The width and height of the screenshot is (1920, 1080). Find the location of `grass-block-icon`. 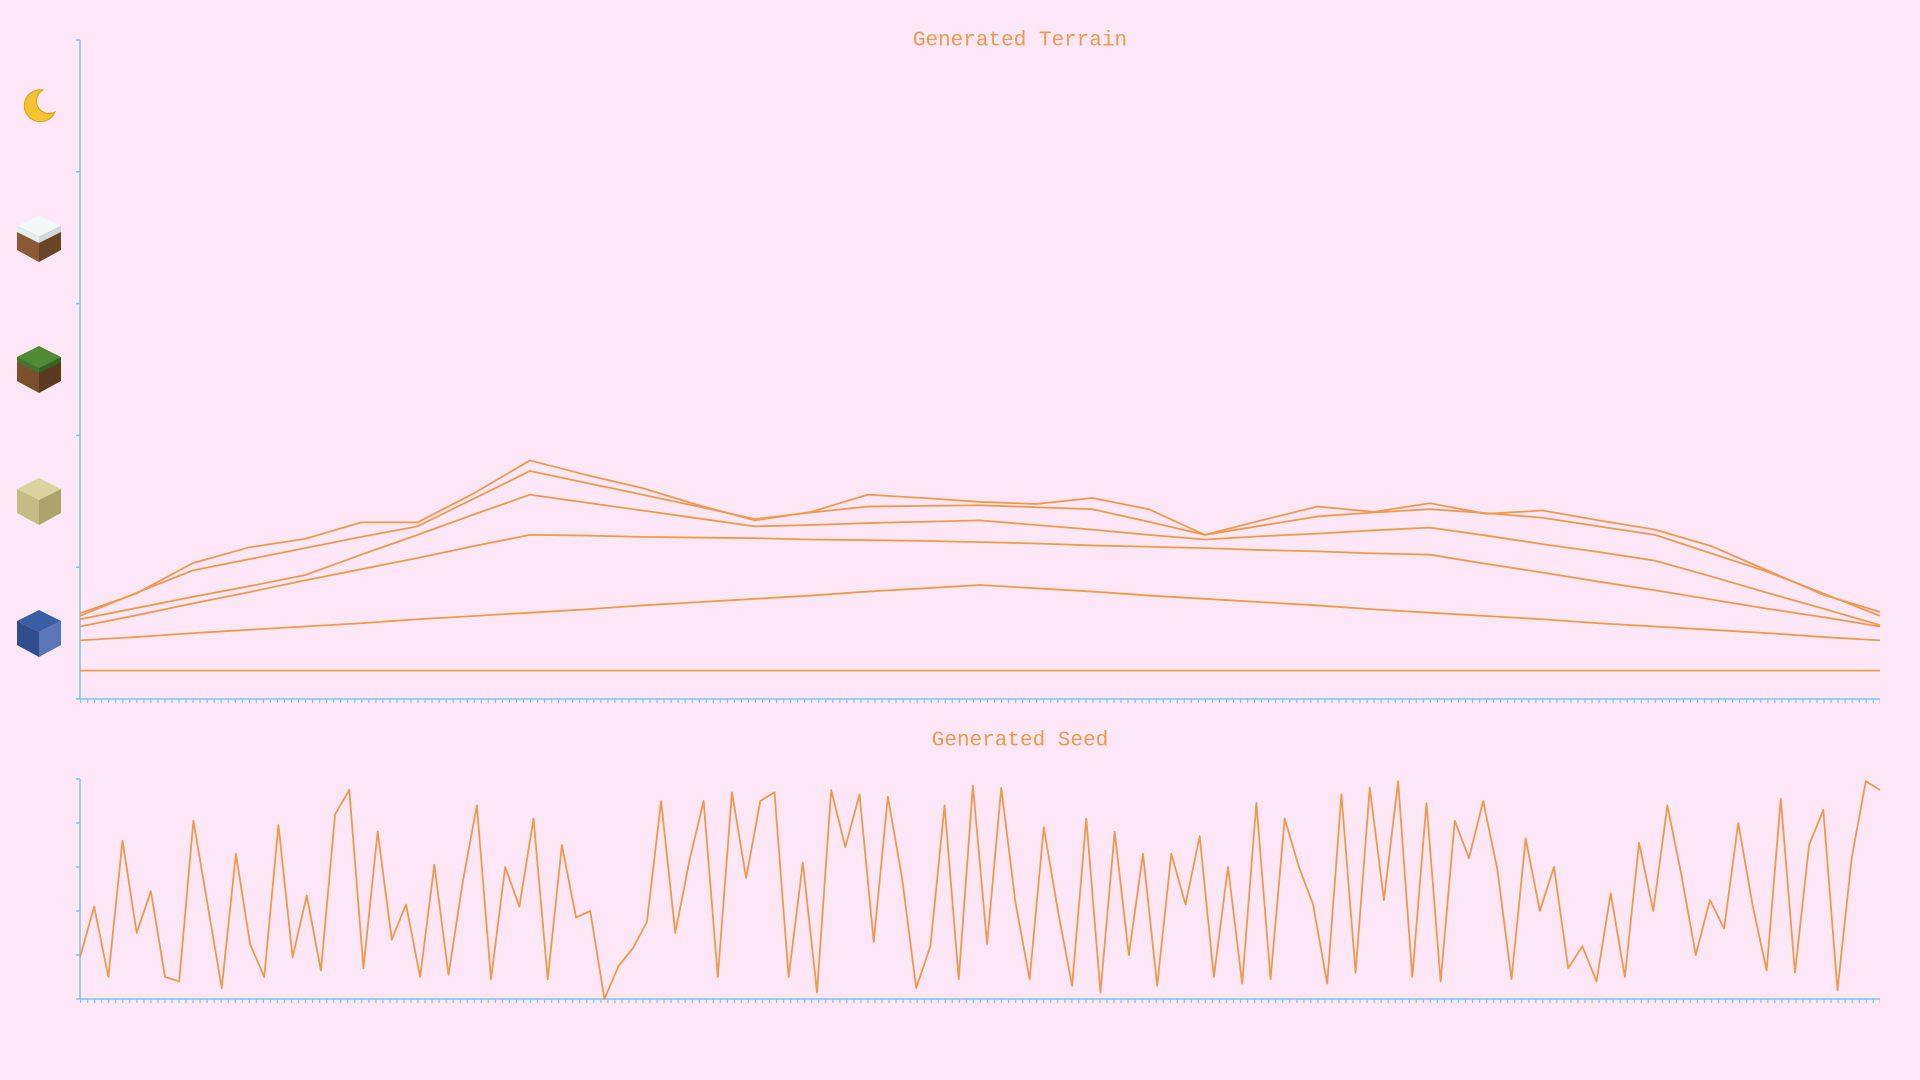

grass-block-icon is located at coordinates (39, 369).